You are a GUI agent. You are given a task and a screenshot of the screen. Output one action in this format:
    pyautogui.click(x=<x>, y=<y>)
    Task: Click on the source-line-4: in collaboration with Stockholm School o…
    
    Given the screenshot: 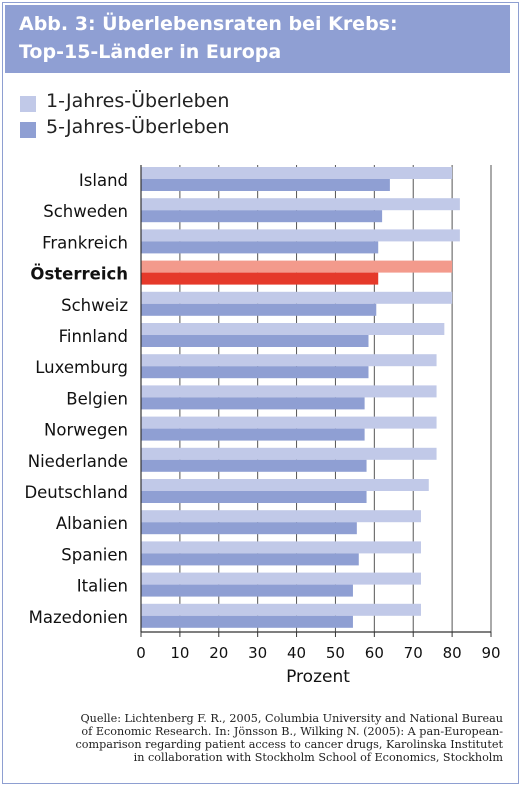 What is the action you would take?
    pyautogui.click(x=318, y=757)
    